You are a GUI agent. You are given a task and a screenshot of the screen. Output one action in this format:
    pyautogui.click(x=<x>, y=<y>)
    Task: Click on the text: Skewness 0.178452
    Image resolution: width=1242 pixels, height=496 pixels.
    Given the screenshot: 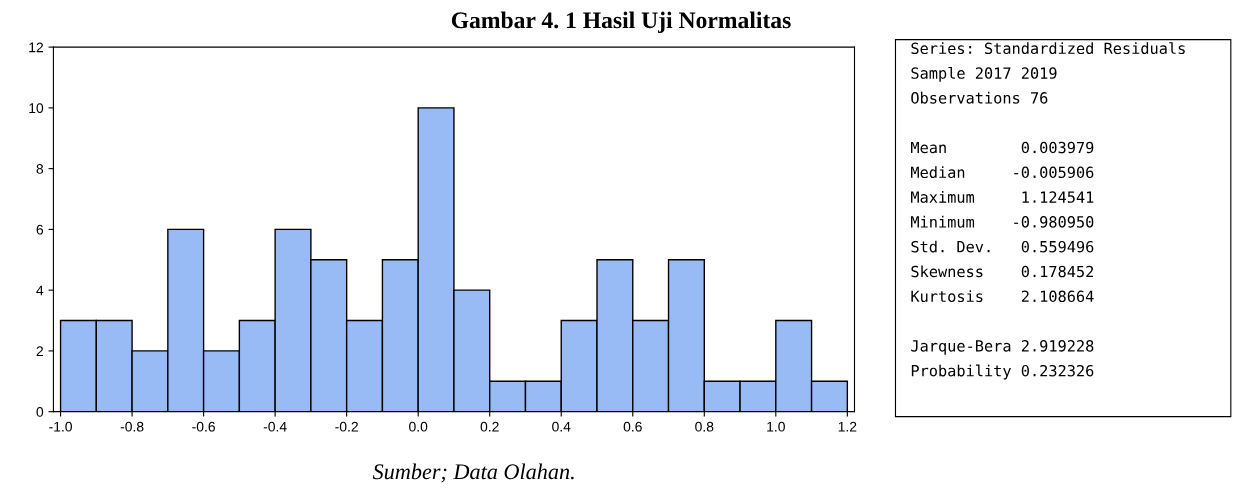 What is the action you would take?
    pyautogui.click(x=1002, y=271)
    